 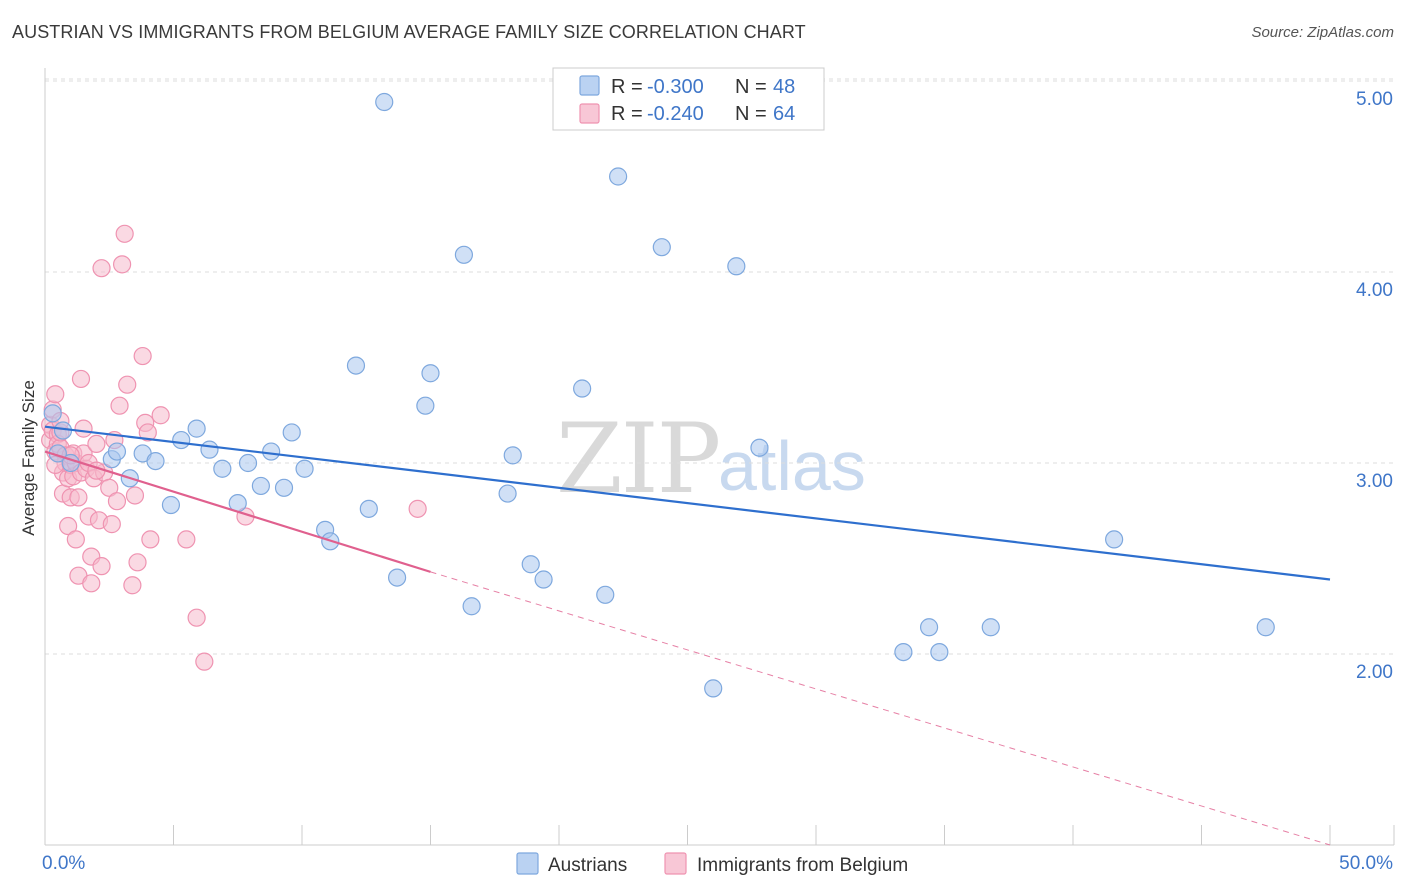 I want to click on x-tick-label-max: 50.0%, so click(x=1366, y=863).